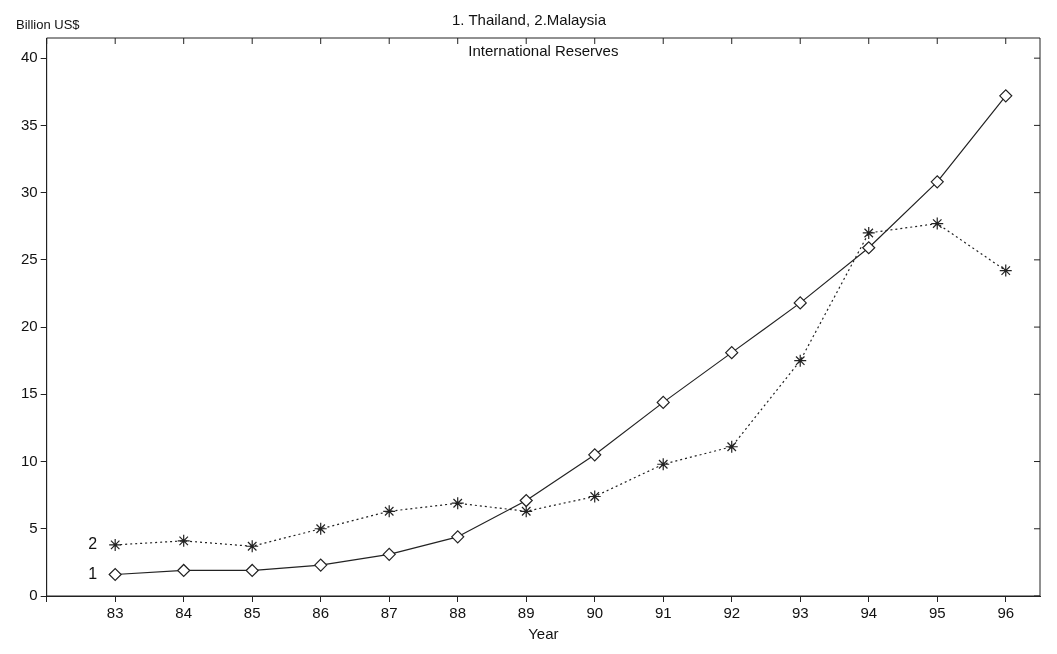  What do you see at coordinates (29, 57) in the screenshot?
I see `y-tick-label: 40` at bounding box center [29, 57].